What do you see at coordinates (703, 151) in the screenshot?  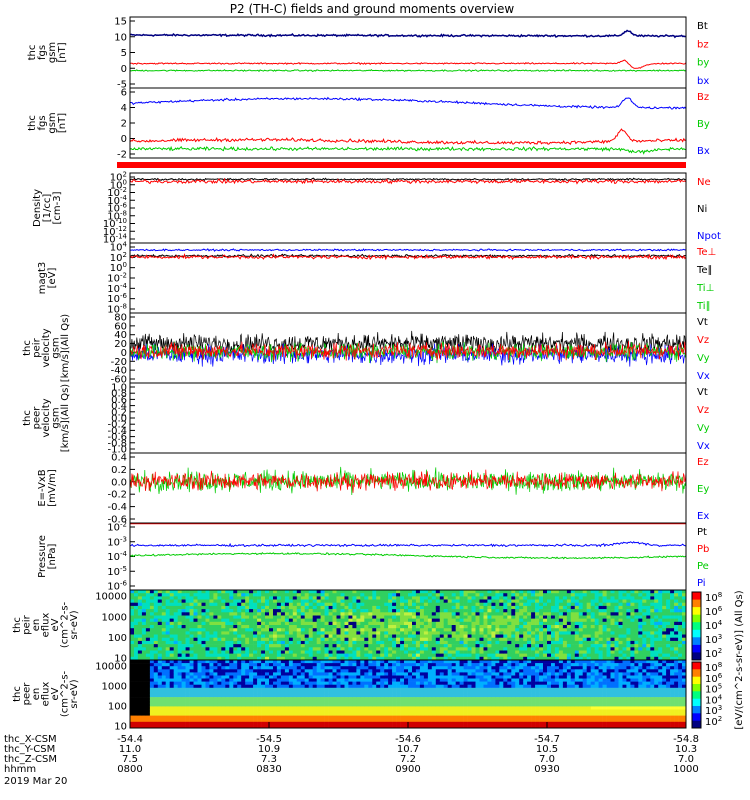 I see `legend-Bx: Bx` at bounding box center [703, 151].